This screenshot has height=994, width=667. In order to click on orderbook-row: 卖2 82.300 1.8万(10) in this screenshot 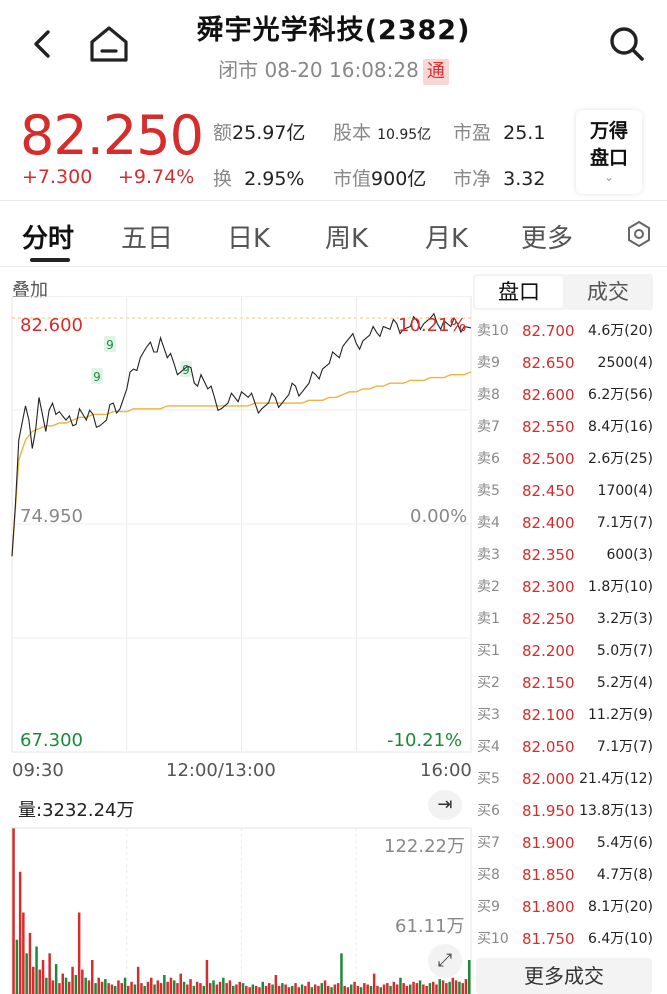, I will do `click(565, 587)`.